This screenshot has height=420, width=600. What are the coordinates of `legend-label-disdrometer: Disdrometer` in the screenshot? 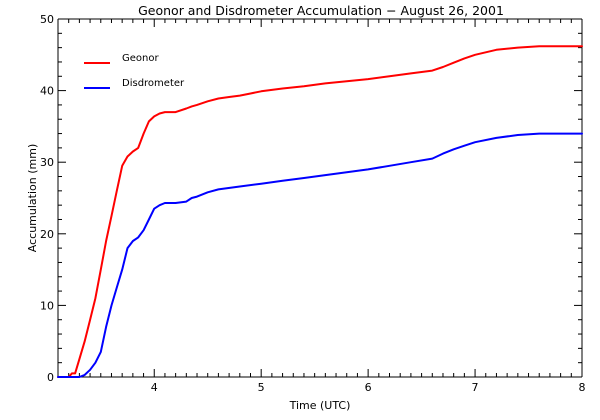 It's located at (153, 83).